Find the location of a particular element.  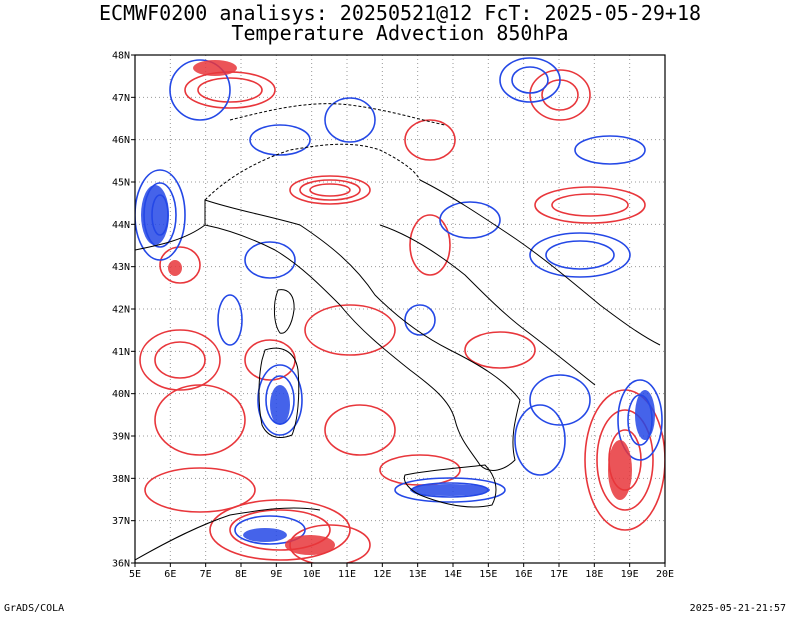

coastline-france is located at coordinates (170, 237).